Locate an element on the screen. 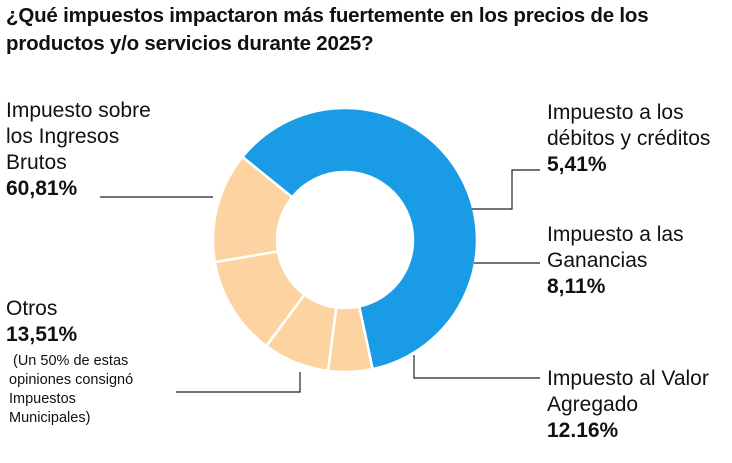 This screenshot has height=463, width=732. label-debitos-line-2: débitos y créditos is located at coordinates (629, 138).